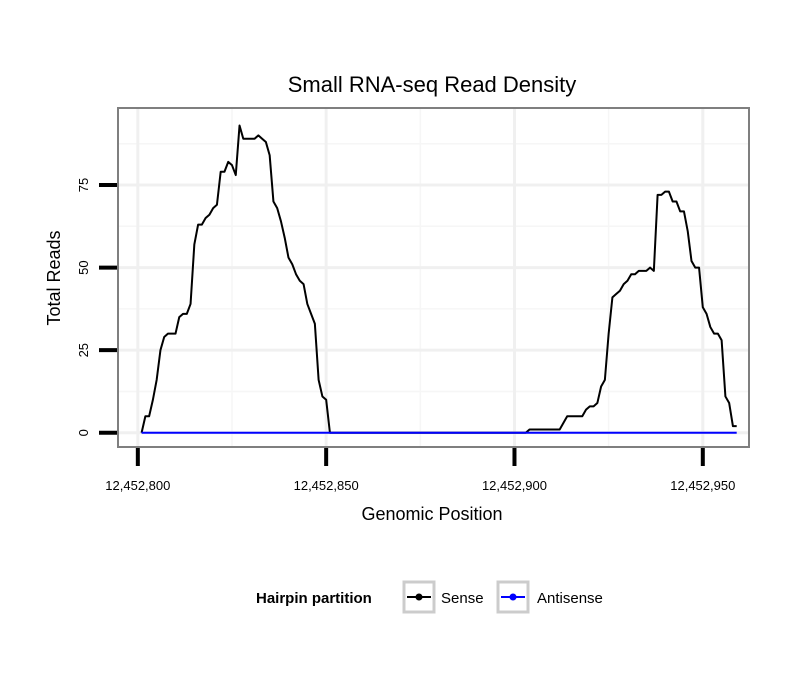  I want to click on legend-point-antisense, so click(513, 597).